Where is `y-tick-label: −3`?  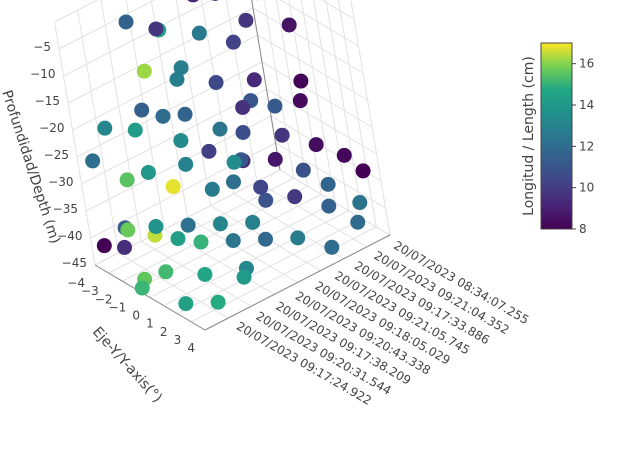
y-tick-label: −3 is located at coordinates (90, 291).